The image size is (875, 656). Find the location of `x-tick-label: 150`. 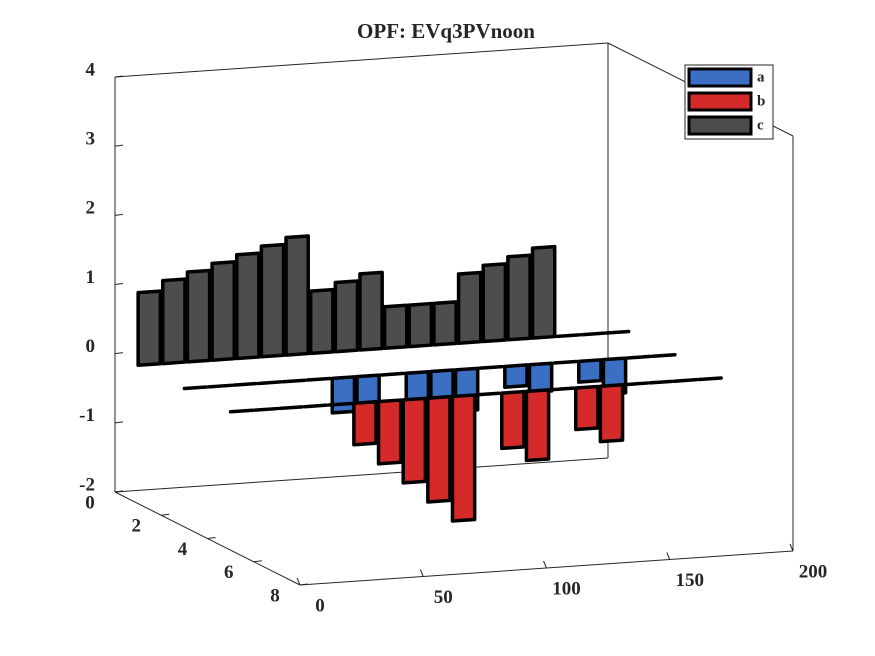

x-tick-label: 150 is located at coordinates (690, 580).